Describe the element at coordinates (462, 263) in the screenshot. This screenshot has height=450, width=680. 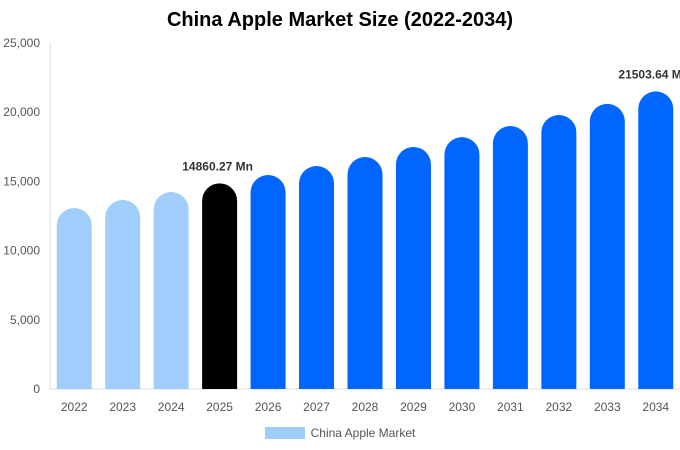
I see `bar-2030` at that location.